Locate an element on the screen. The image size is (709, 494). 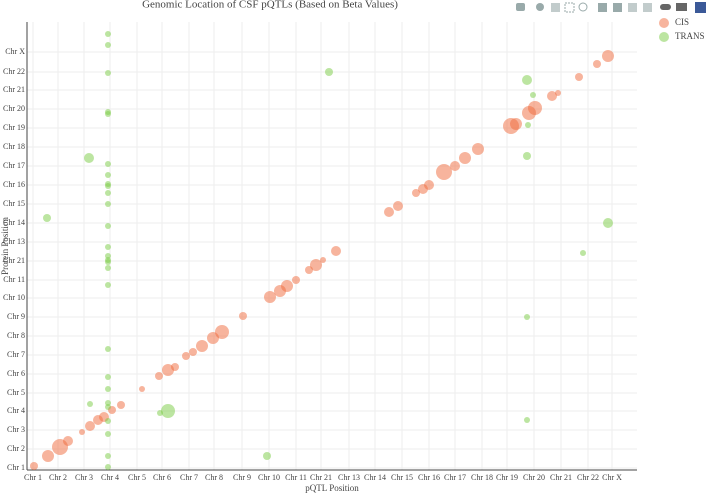
hover-icon is located at coordinates (681, 7).